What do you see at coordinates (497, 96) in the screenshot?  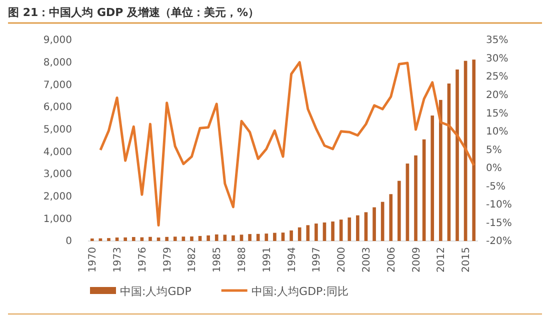 I see `y2-tick-label: 20%` at bounding box center [497, 96].